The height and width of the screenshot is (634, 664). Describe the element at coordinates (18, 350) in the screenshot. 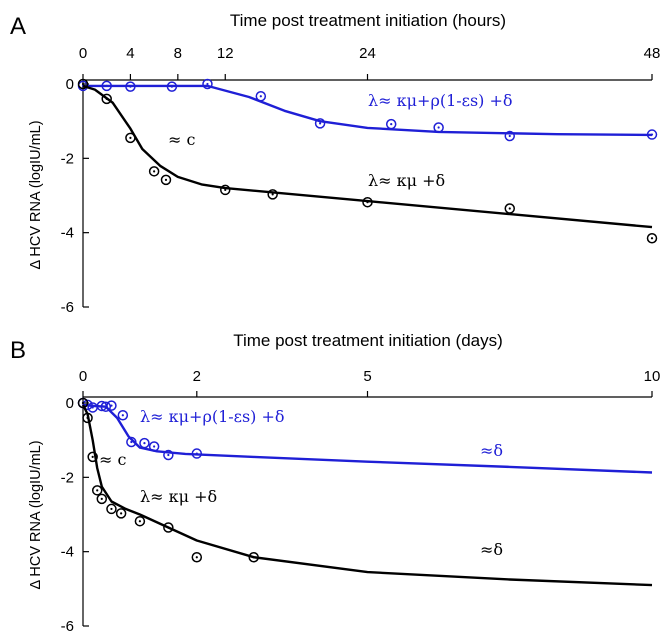

I see `panel-b-label: B` at that location.